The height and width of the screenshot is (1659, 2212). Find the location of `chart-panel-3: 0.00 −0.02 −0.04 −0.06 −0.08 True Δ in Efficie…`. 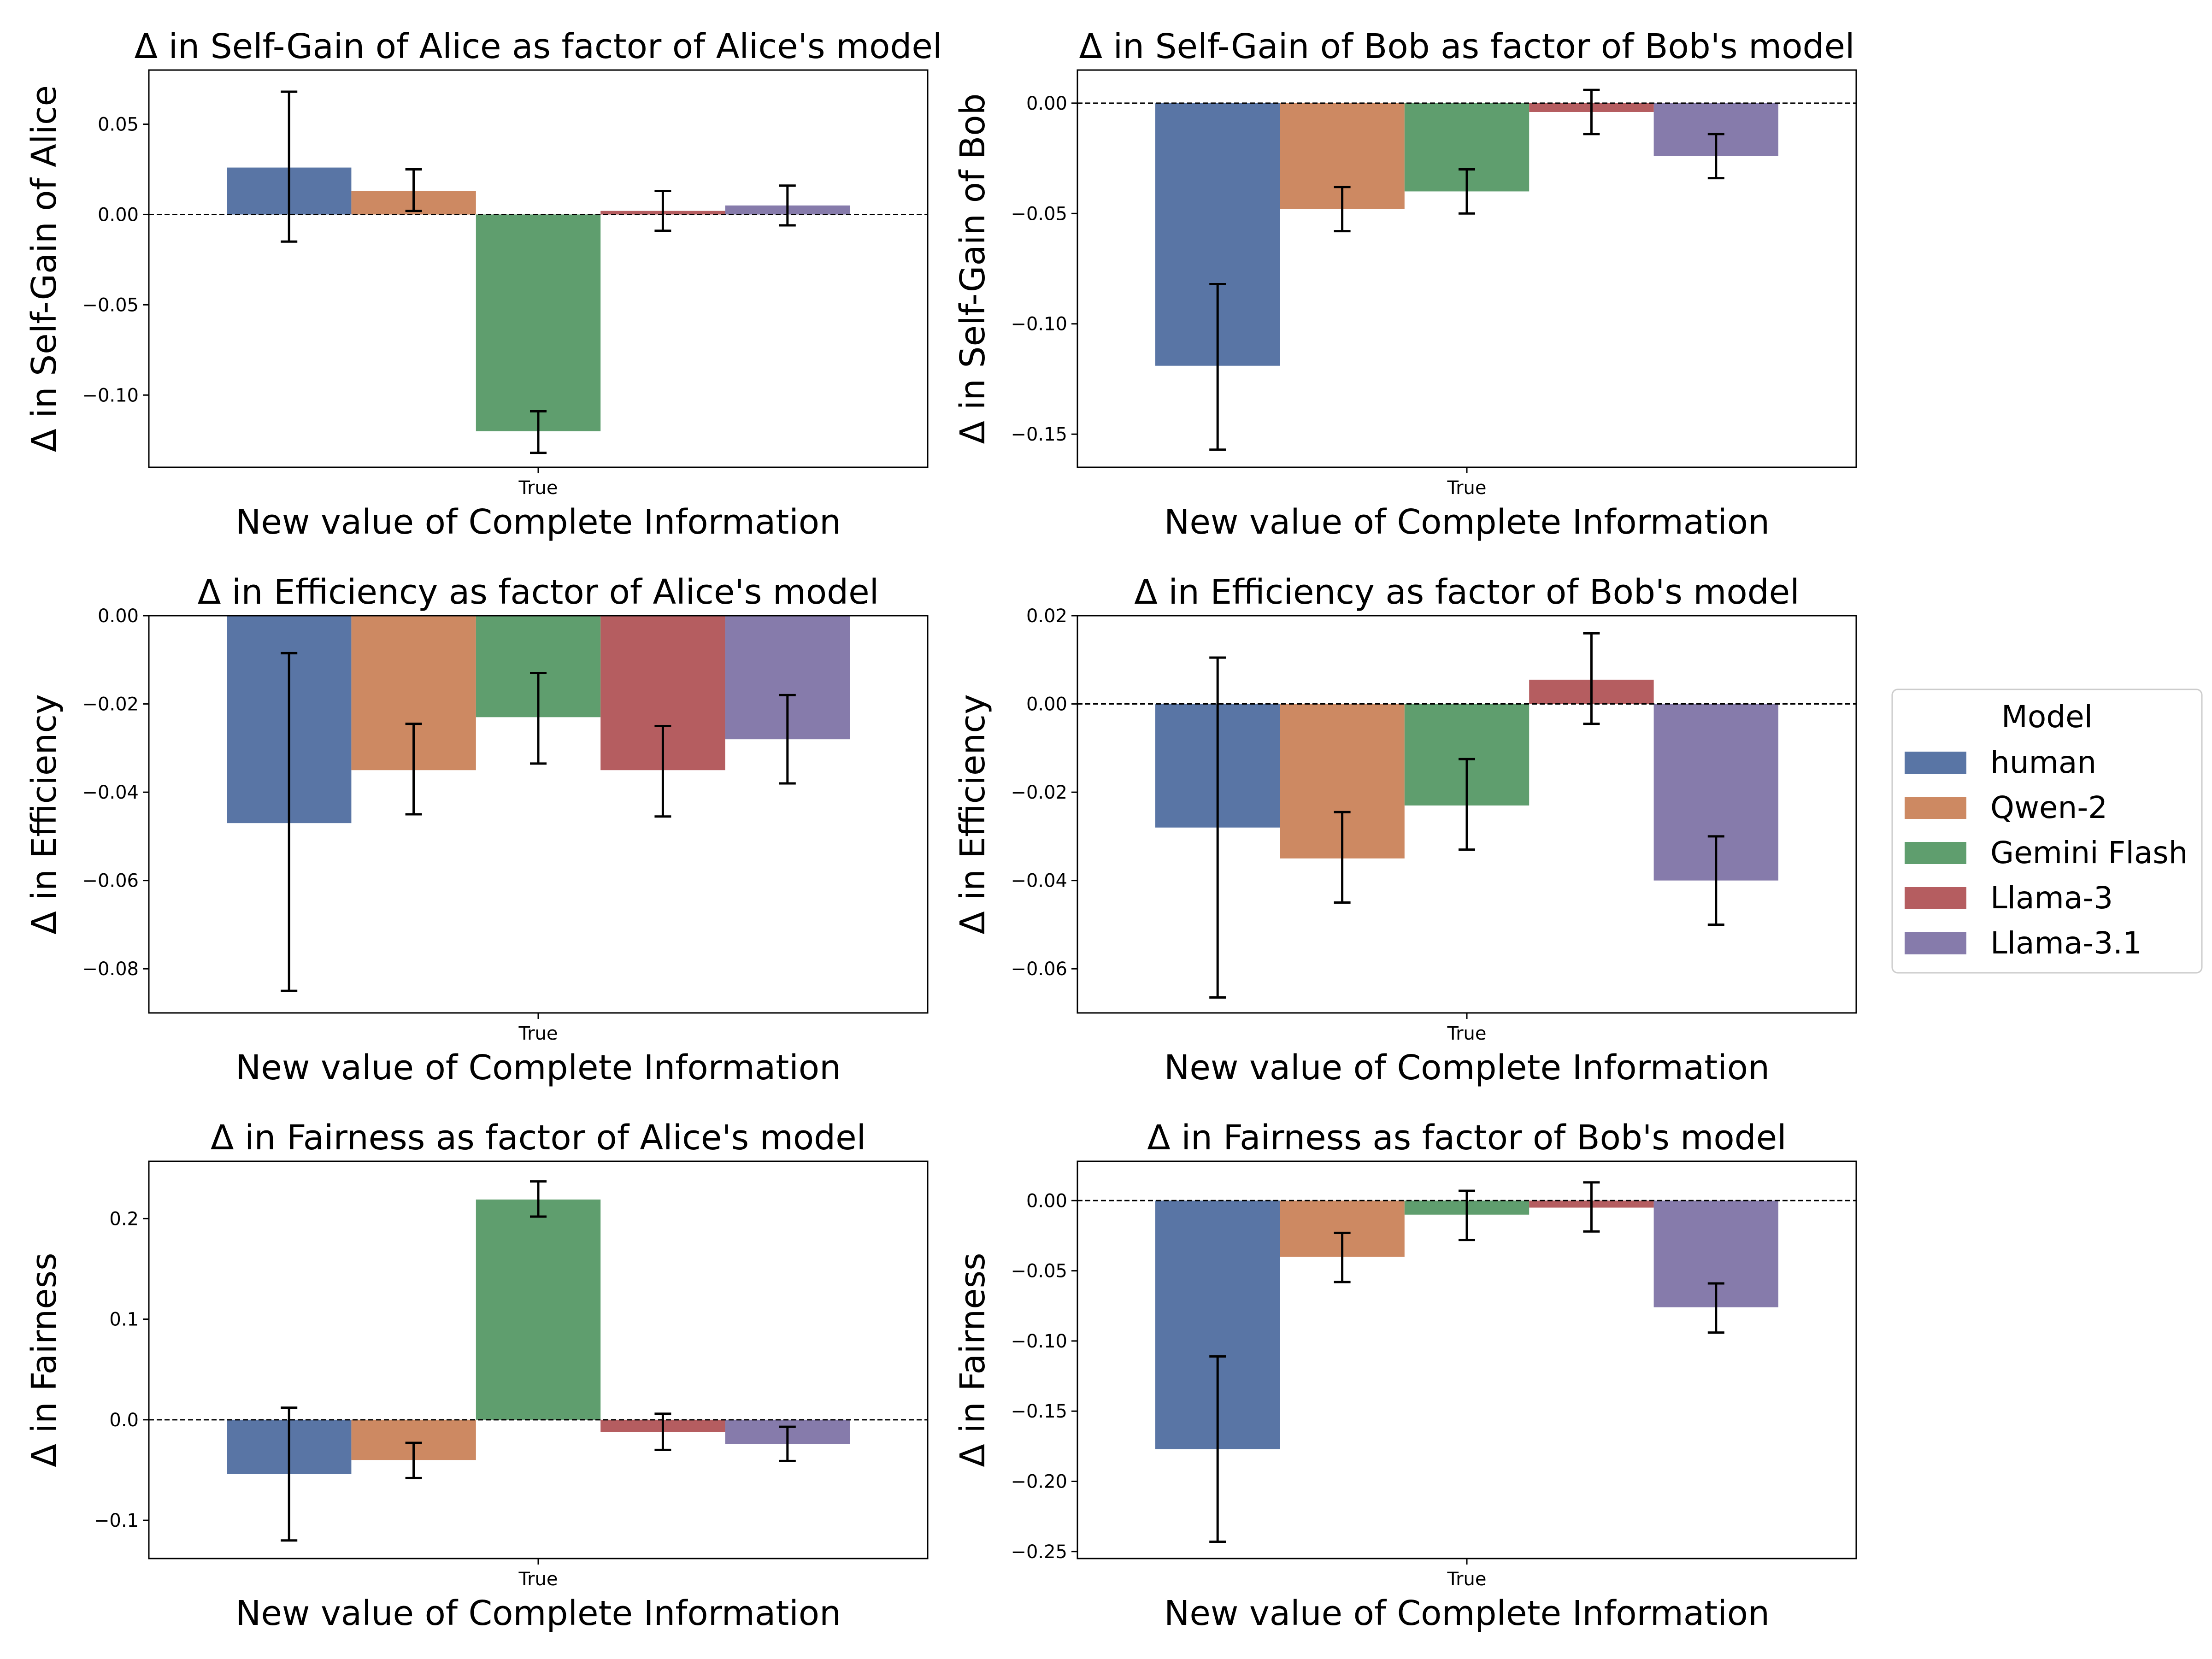

chart-panel-3: 0.00 −0.02 −0.04 −0.06 −0.08 True Δ in Efficie… is located at coordinates (476, 830).